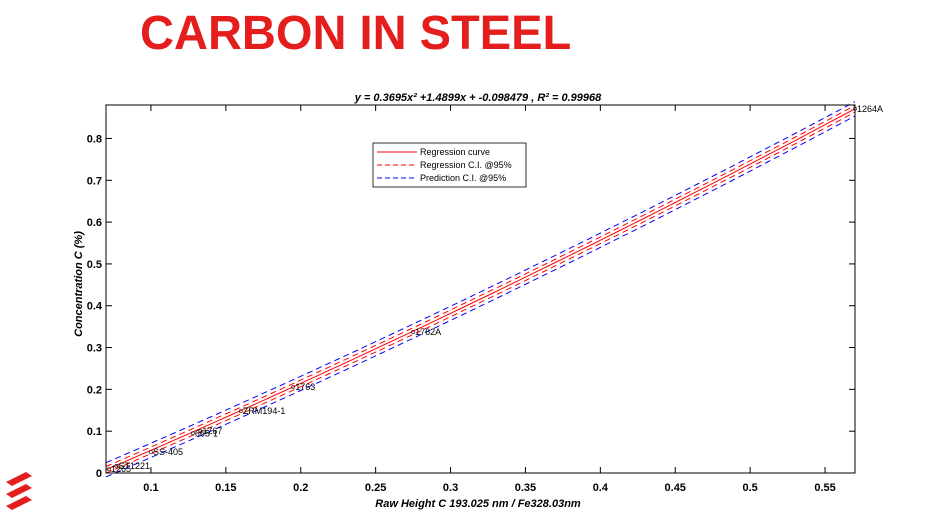  I want to click on data-point-st1221, so click(116, 465).